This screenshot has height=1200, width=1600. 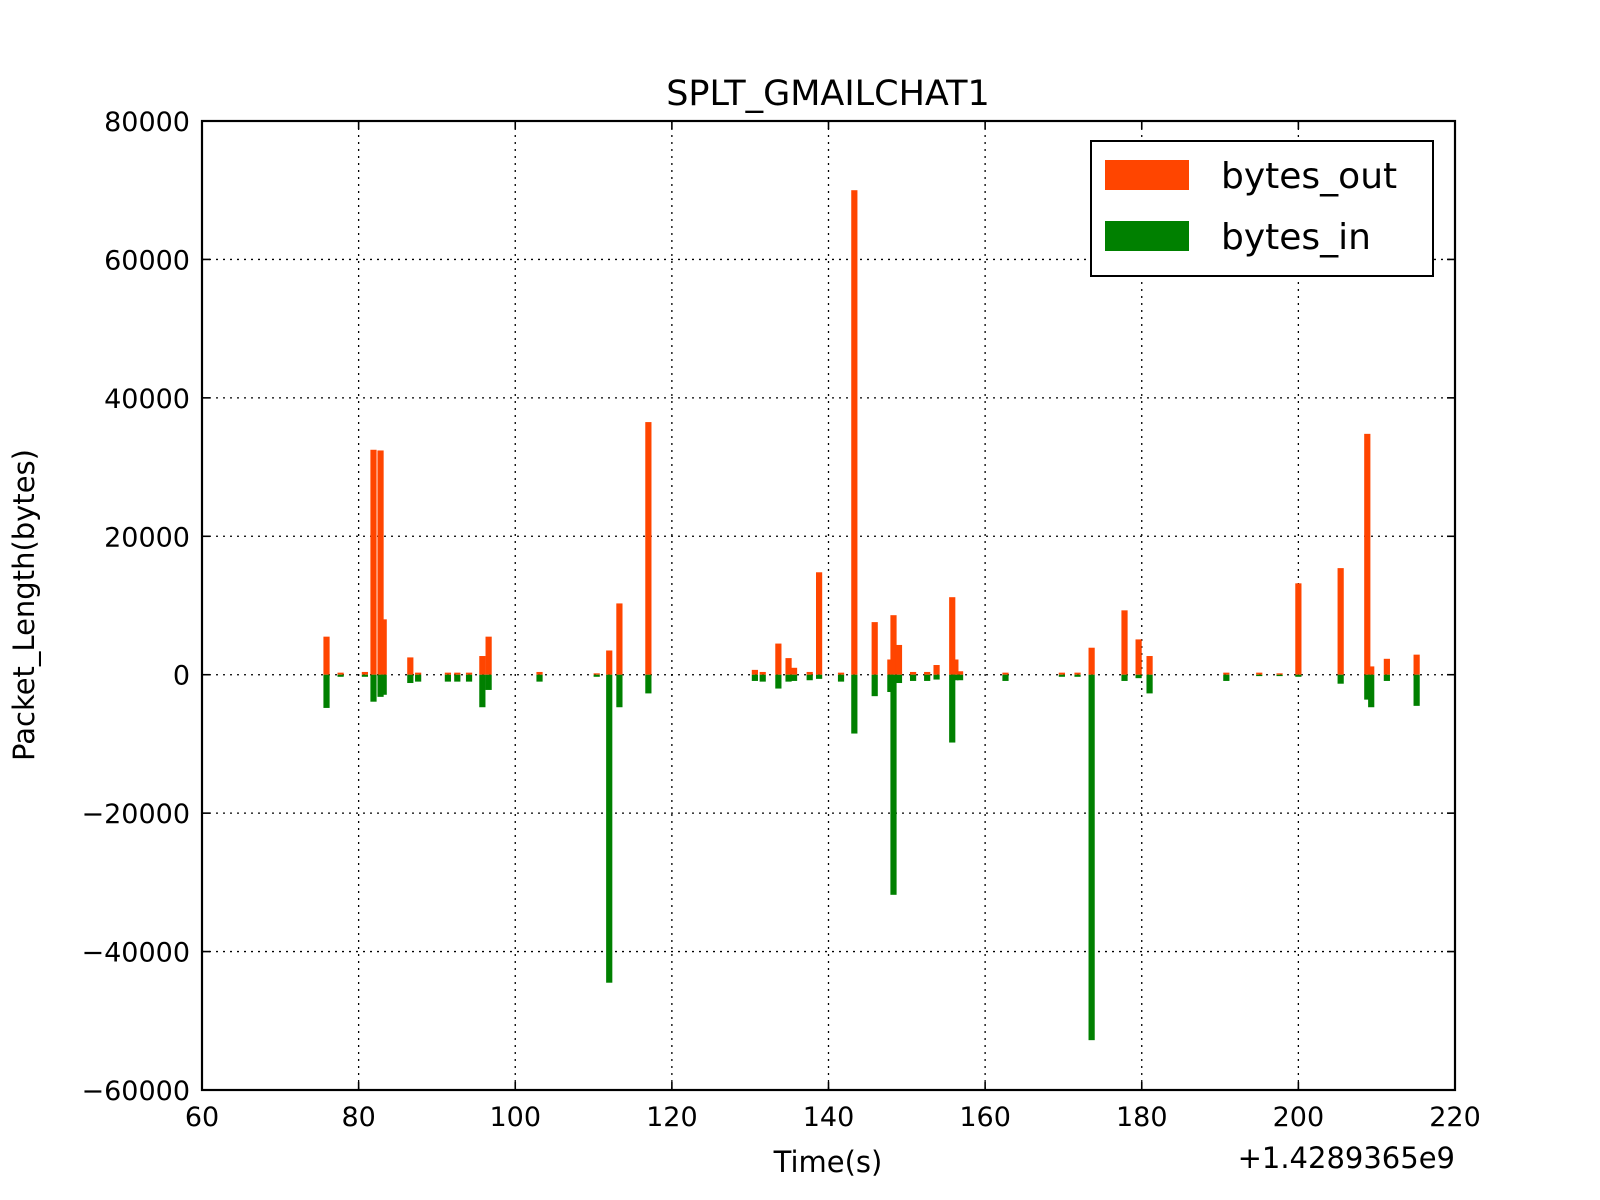 I want to click on x-tick-label: 80, so click(x=358, y=1117).